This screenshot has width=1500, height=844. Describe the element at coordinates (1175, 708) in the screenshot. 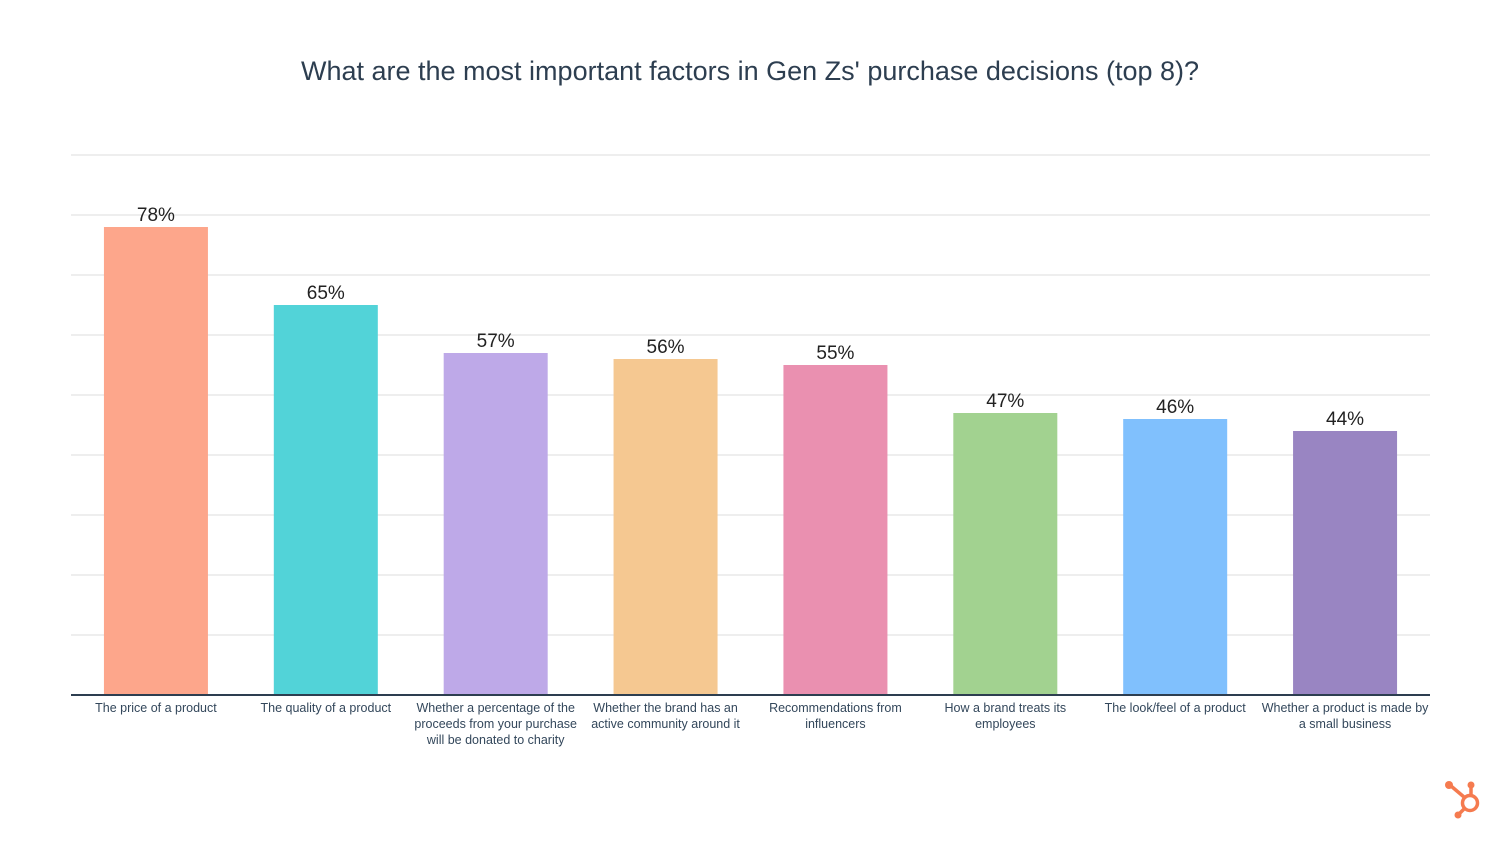

I see `category-label: The look/feel of a product` at that location.